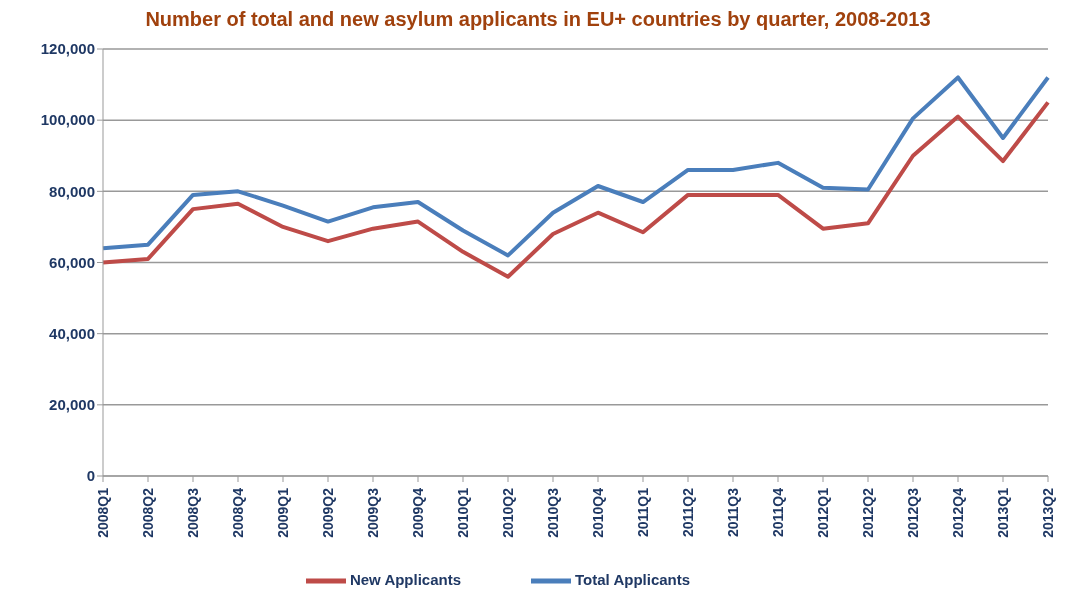  What do you see at coordinates (72, 333) in the screenshot?
I see `y-tick-label: 40,000` at bounding box center [72, 333].